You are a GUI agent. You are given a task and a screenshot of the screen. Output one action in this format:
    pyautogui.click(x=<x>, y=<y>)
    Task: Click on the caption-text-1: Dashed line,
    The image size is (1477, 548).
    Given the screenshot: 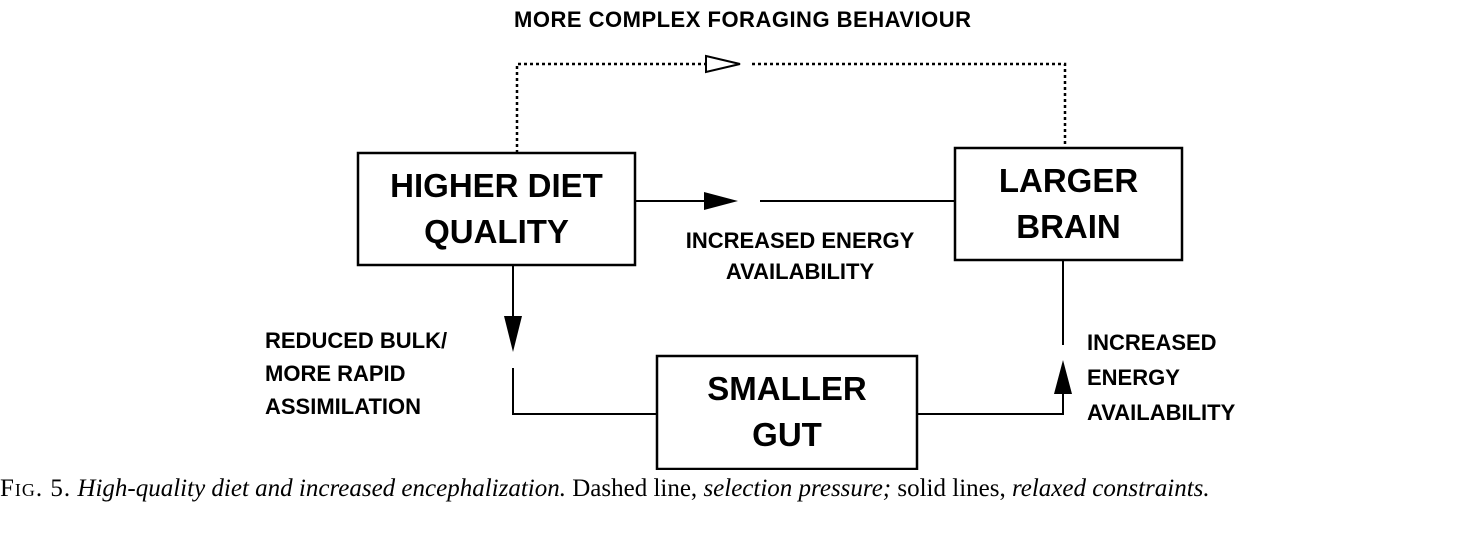 What is the action you would take?
    pyautogui.click(x=635, y=488)
    